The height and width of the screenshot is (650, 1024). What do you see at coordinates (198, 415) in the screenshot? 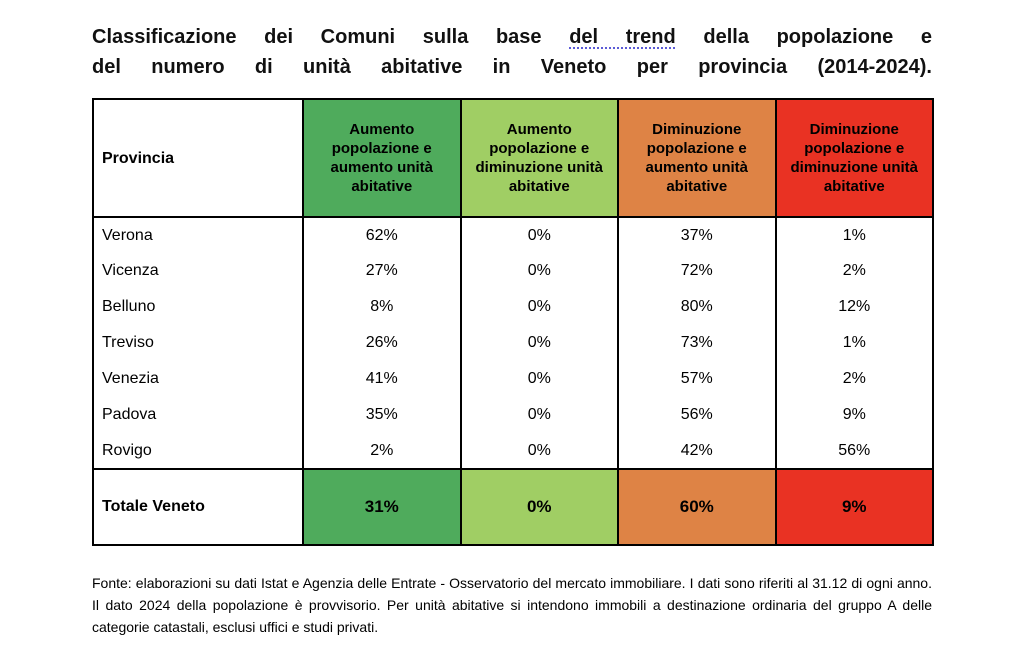
I see `province-name: Padova` at bounding box center [198, 415].